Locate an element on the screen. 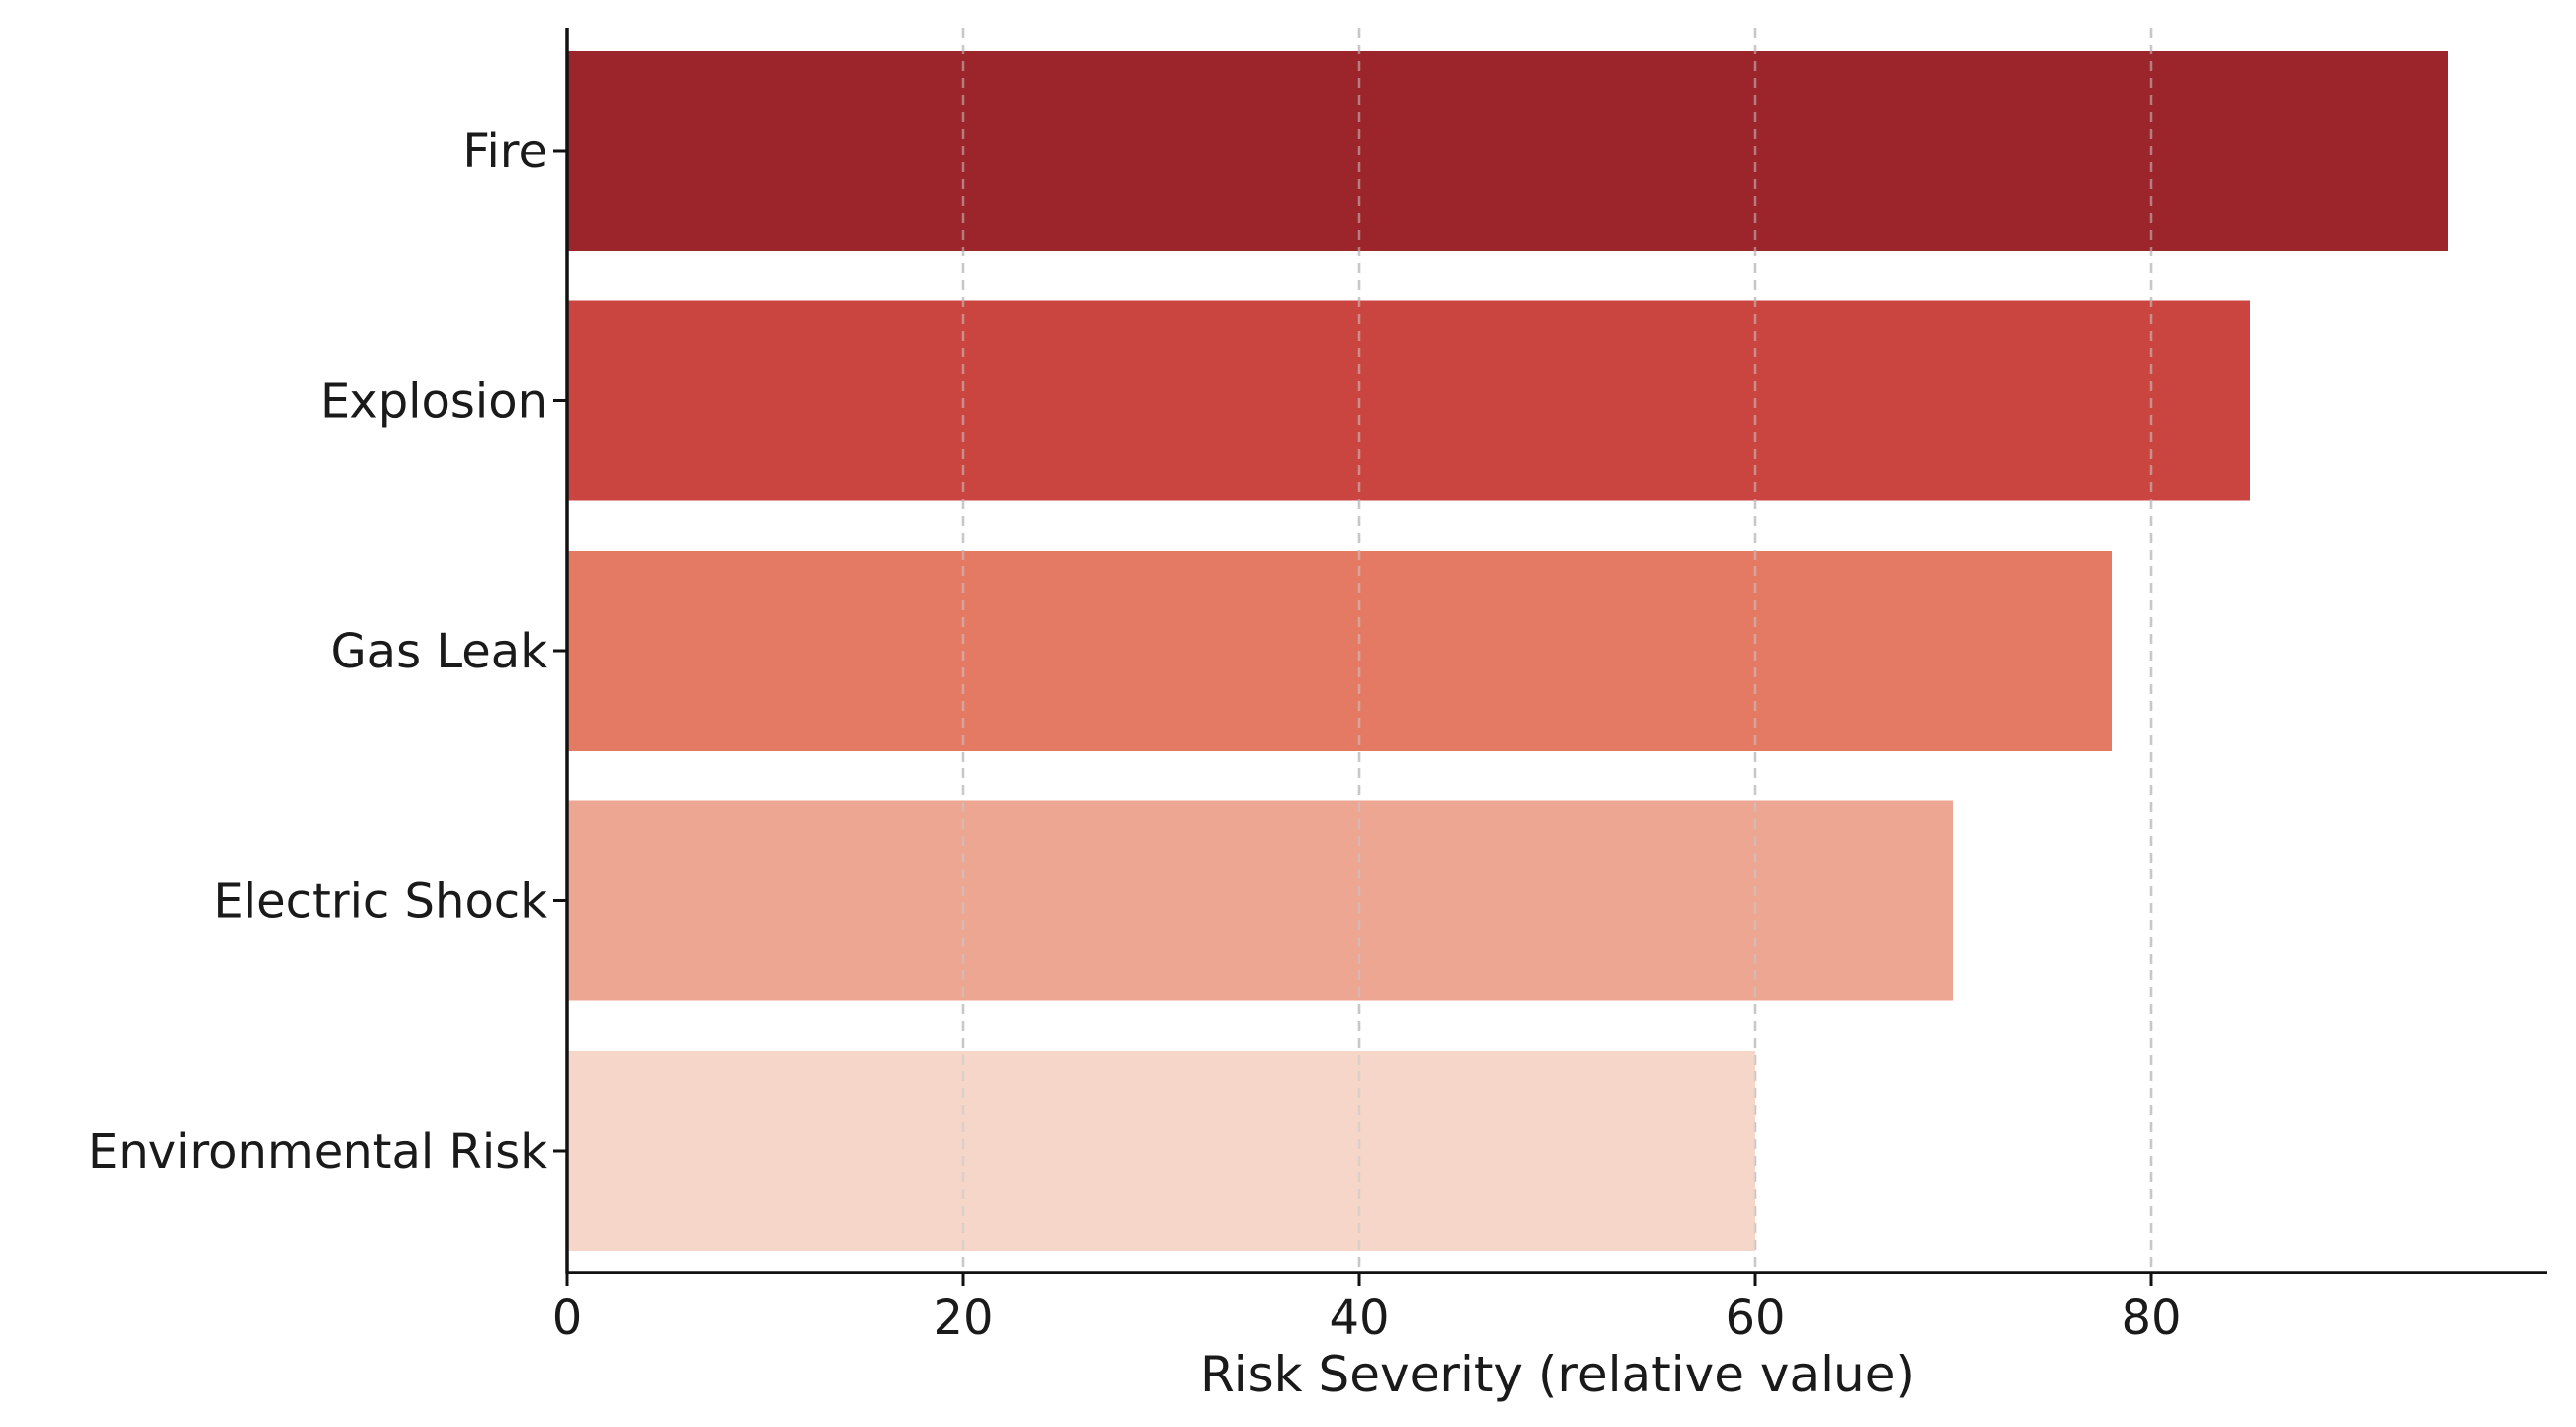 Image resolution: width=2576 pixels, height=1427 pixels. bar-gas-leak is located at coordinates (1339, 651).